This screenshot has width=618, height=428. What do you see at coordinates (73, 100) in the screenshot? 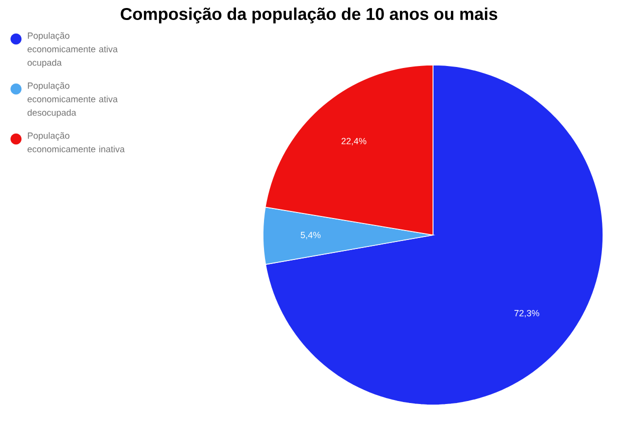
I see `legend-label: População economicamente ativa desocupada` at bounding box center [73, 100].